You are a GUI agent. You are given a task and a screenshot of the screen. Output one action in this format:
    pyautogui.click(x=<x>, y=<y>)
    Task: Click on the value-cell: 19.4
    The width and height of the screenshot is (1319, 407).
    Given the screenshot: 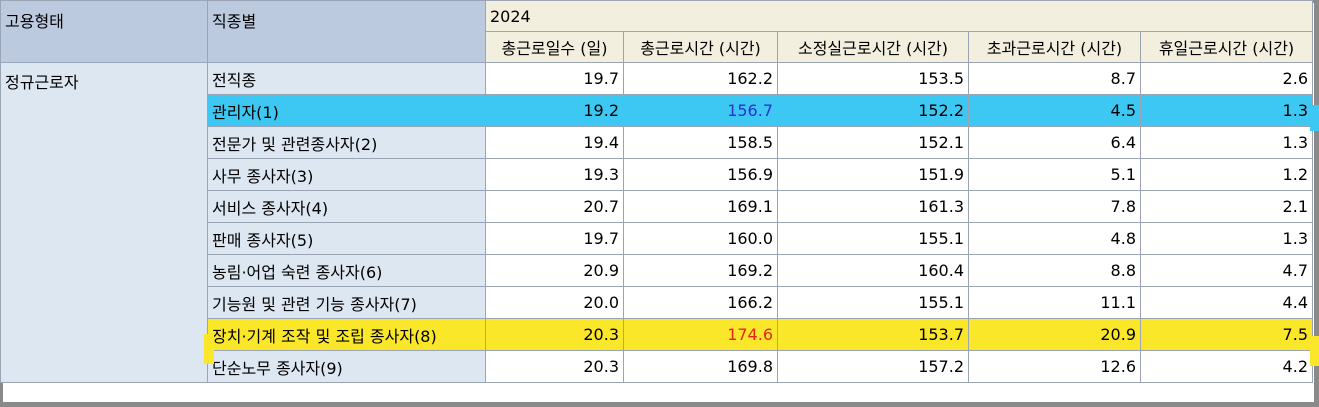 What is the action you would take?
    pyautogui.click(x=554, y=142)
    